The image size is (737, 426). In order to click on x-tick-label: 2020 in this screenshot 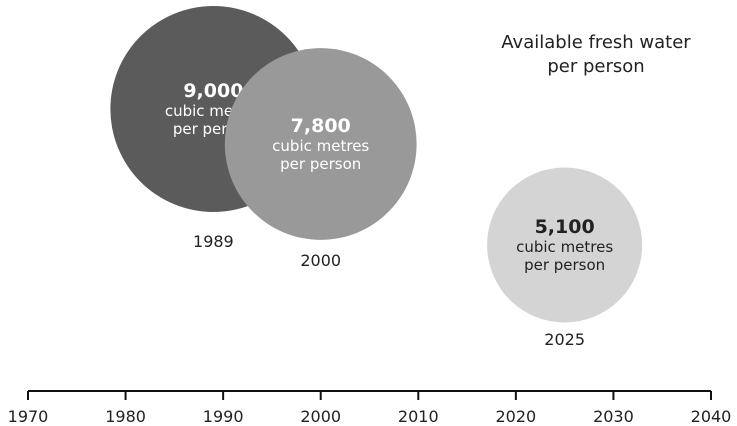, I will do `click(515, 416)`.